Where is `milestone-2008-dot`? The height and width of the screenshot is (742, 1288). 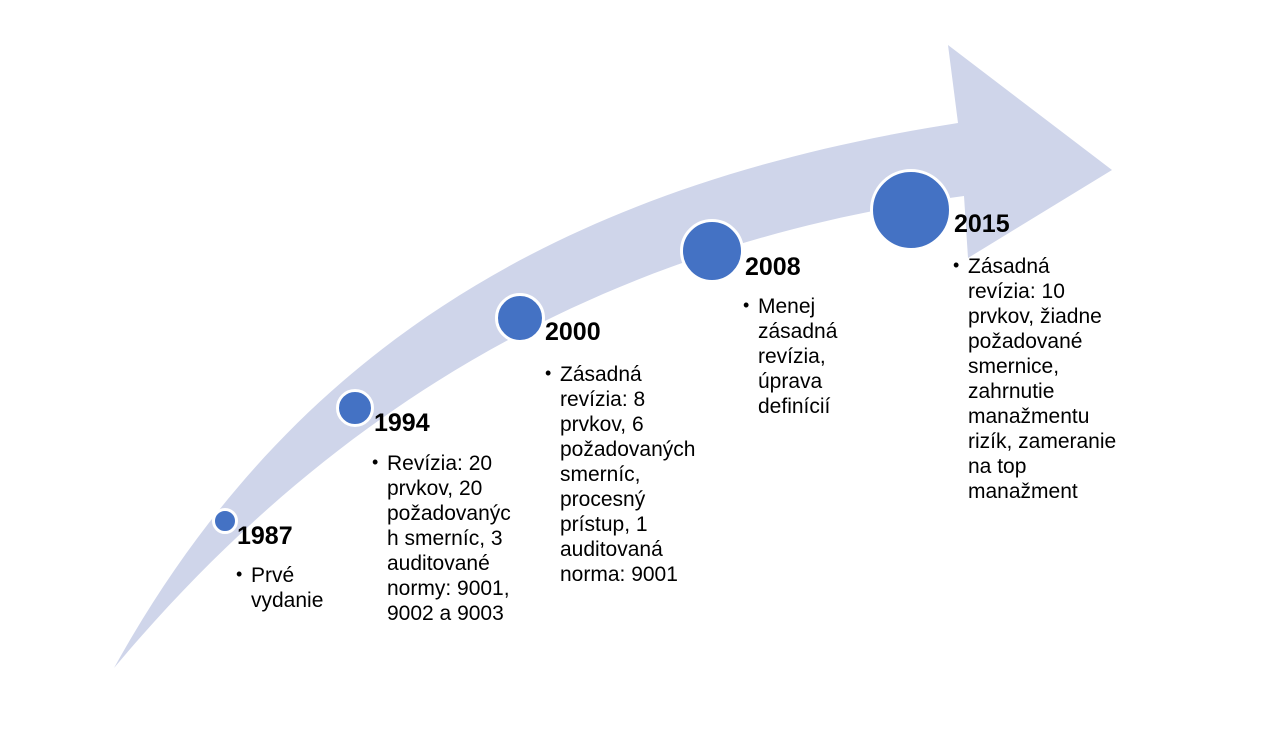 milestone-2008-dot is located at coordinates (712, 251).